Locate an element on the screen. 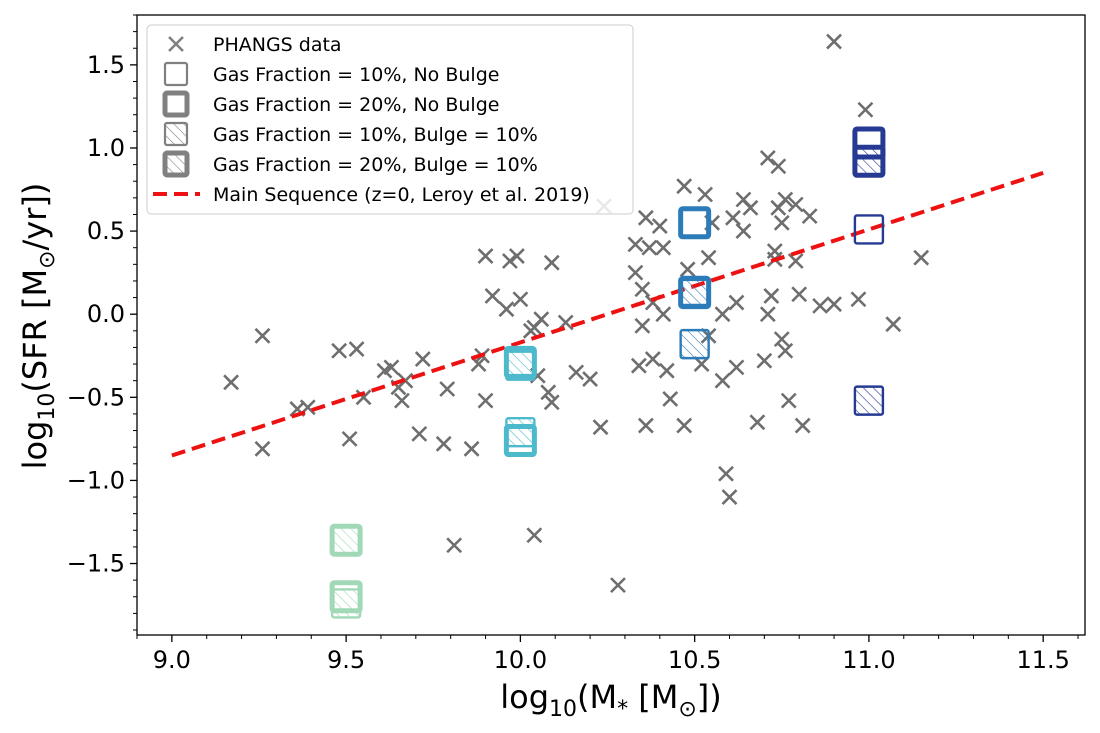 The height and width of the screenshot is (733, 1100). legend-entry: Gas Fraction = 20%, Bulge = 10% is located at coordinates (350, 164).